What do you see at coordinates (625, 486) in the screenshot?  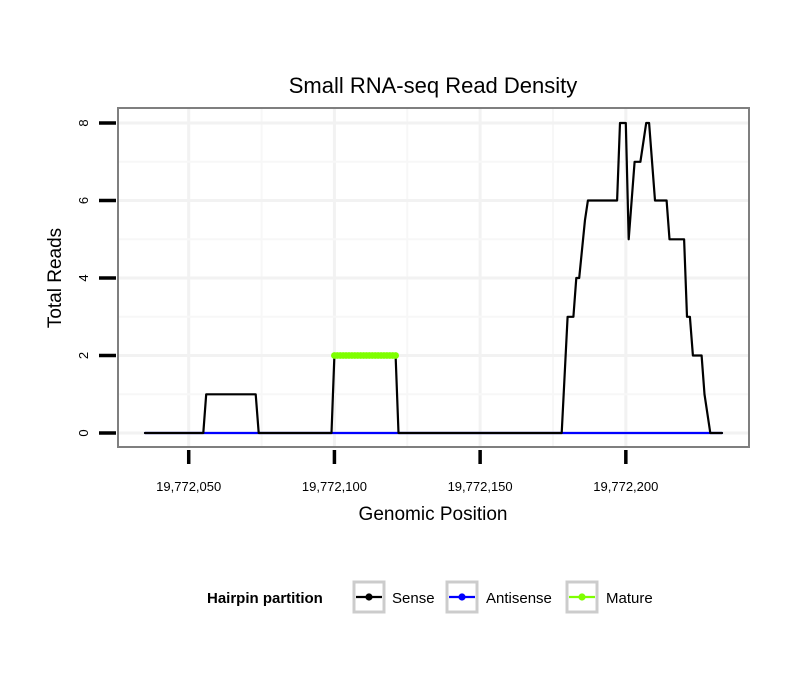 I see `x-tick-label: 19,772,200` at bounding box center [625, 486].